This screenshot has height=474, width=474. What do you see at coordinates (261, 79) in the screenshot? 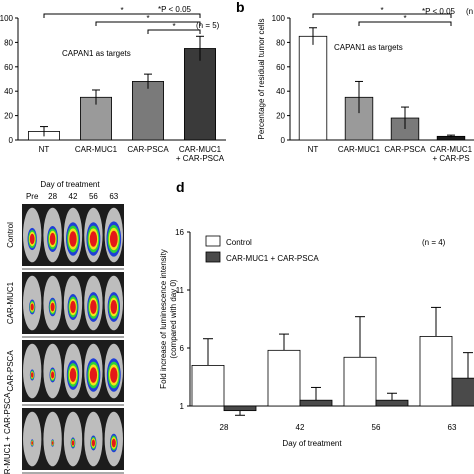
I see `y-axis-title: Percentage of residual tumor cells` at bounding box center [261, 79].